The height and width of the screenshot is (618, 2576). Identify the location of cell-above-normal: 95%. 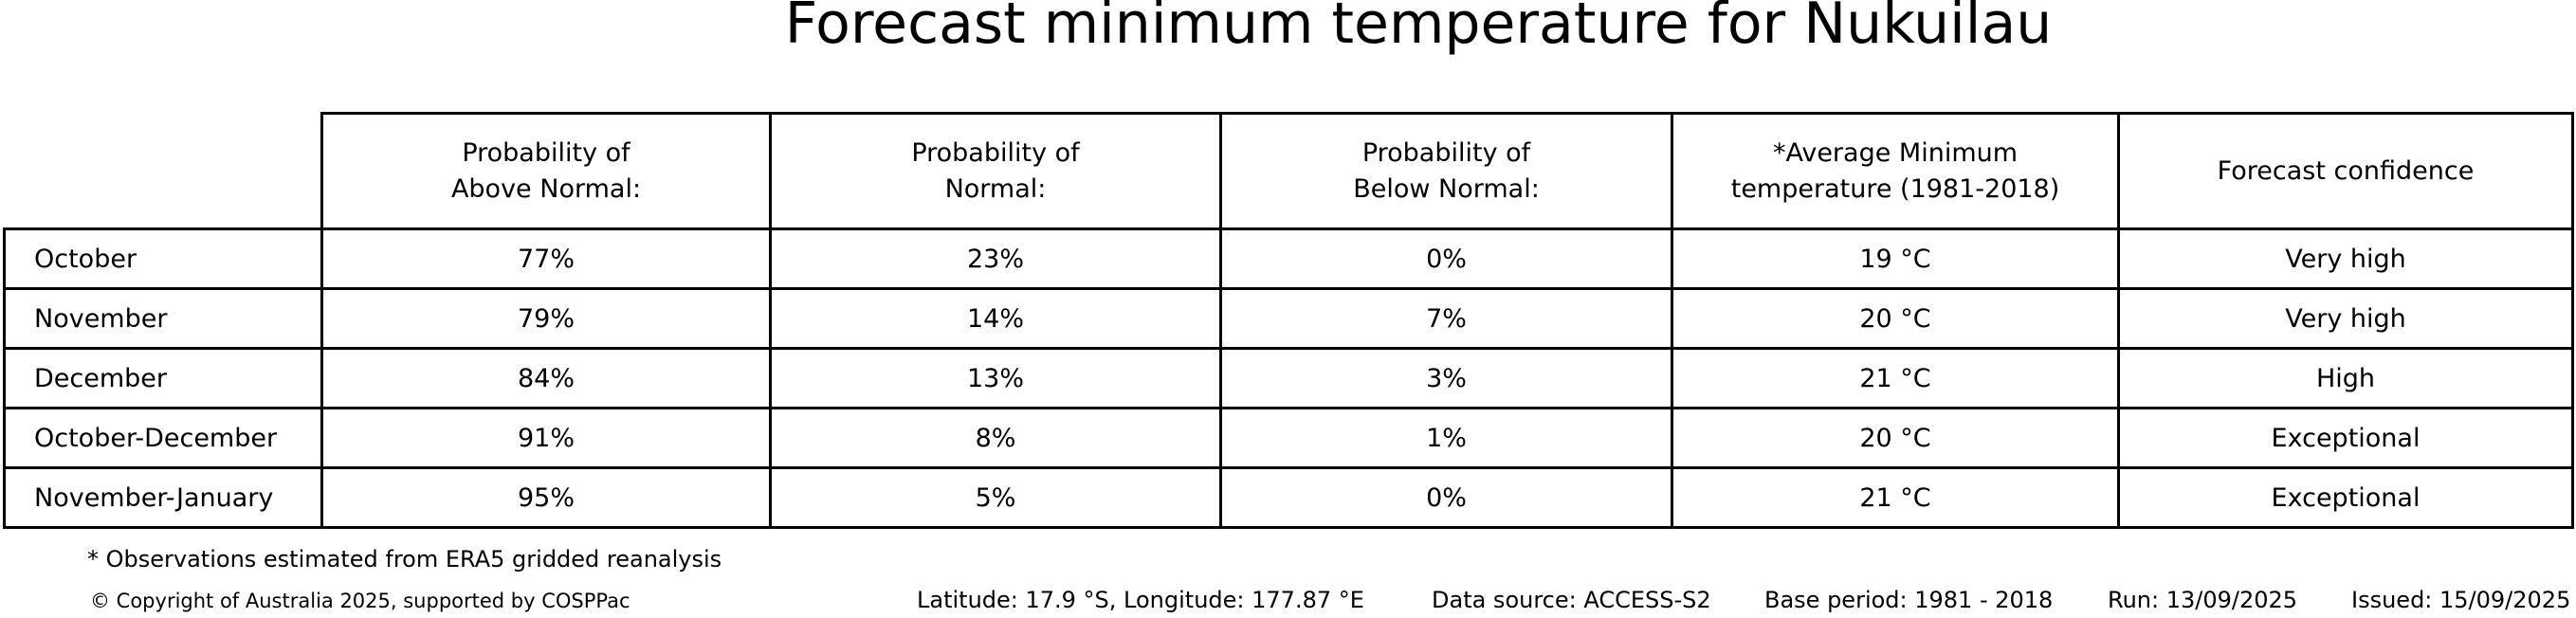
(546, 497).